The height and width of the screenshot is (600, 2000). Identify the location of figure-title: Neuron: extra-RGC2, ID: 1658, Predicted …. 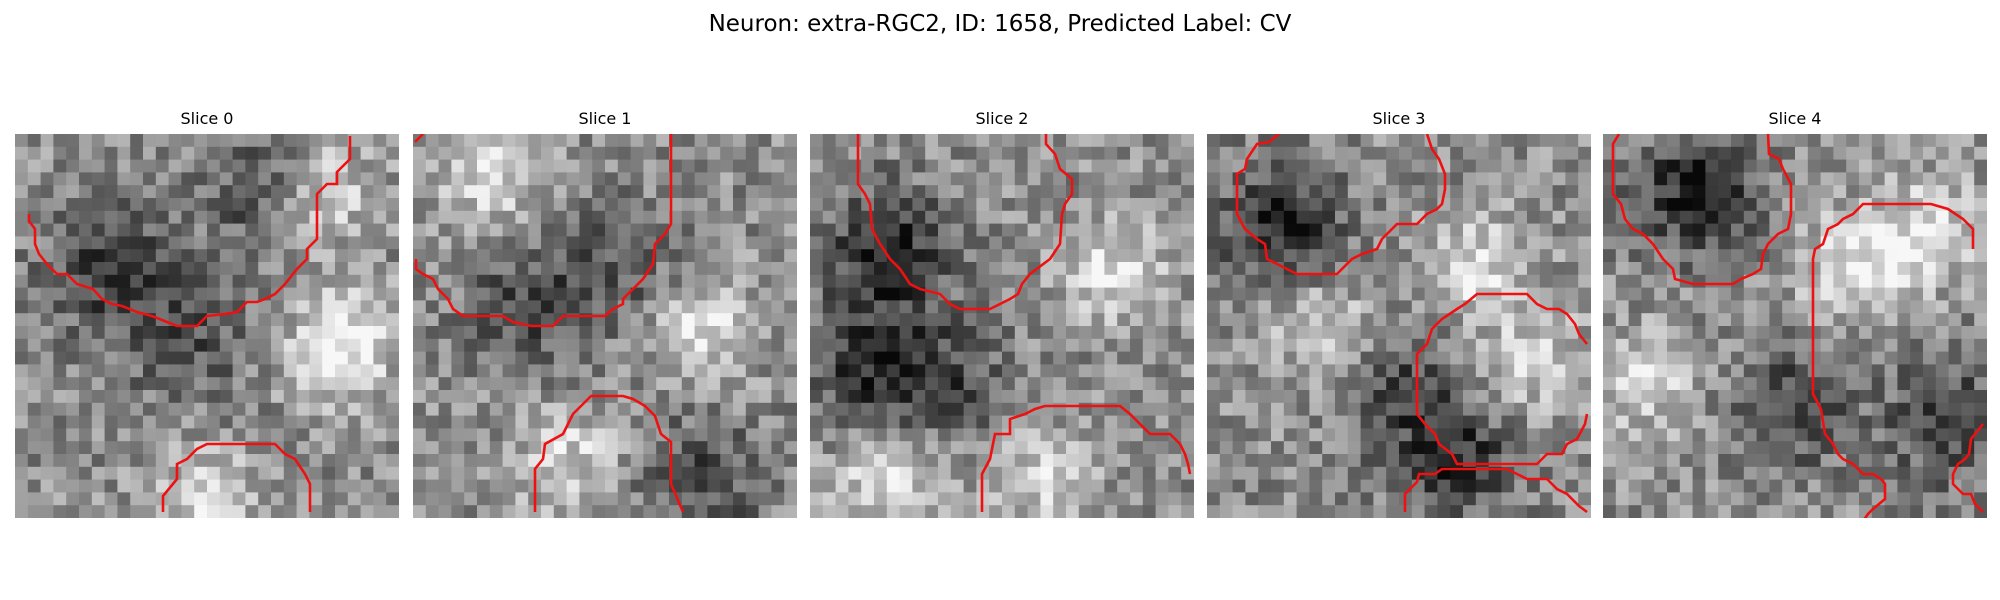
(1000, 24).